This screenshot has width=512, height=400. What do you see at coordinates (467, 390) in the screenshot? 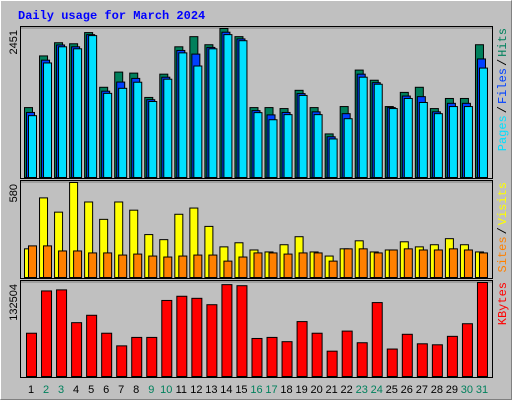
I see `x-tick-label: 30` at bounding box center [467, 390].